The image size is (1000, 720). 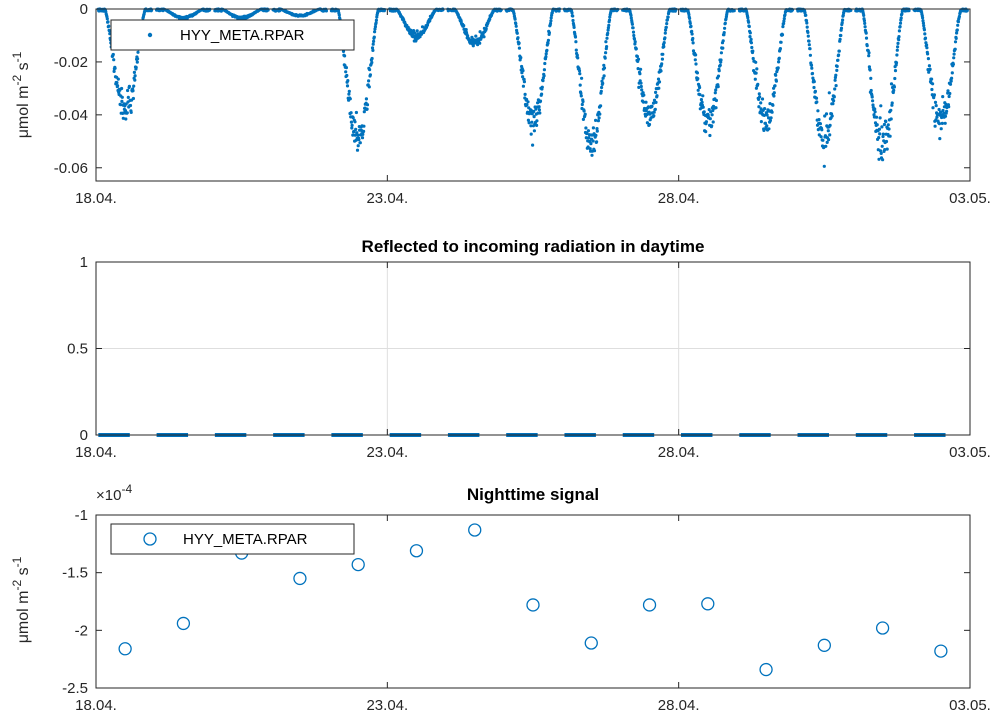 What do you see at coordinates (533, 494) in the screenshot?
I see `chart-title: Nighttime signal` at bounding box center [533, 494].